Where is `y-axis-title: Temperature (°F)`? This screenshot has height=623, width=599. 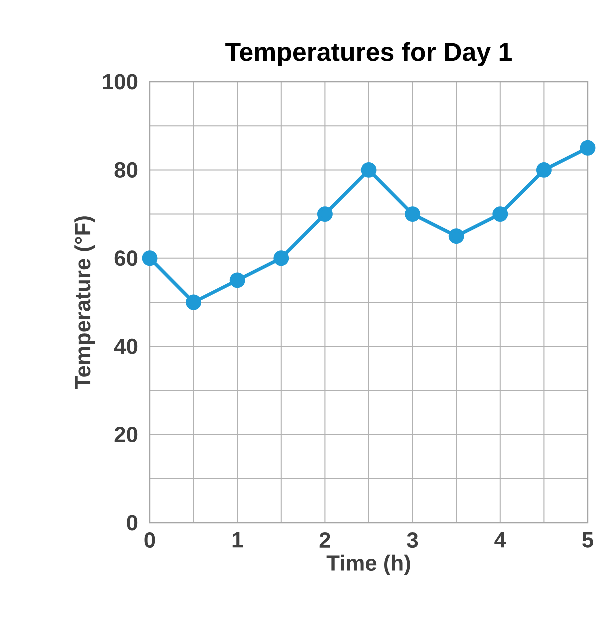
y-axis-title: Temperature (°F) is located at coordinates (85, 303).